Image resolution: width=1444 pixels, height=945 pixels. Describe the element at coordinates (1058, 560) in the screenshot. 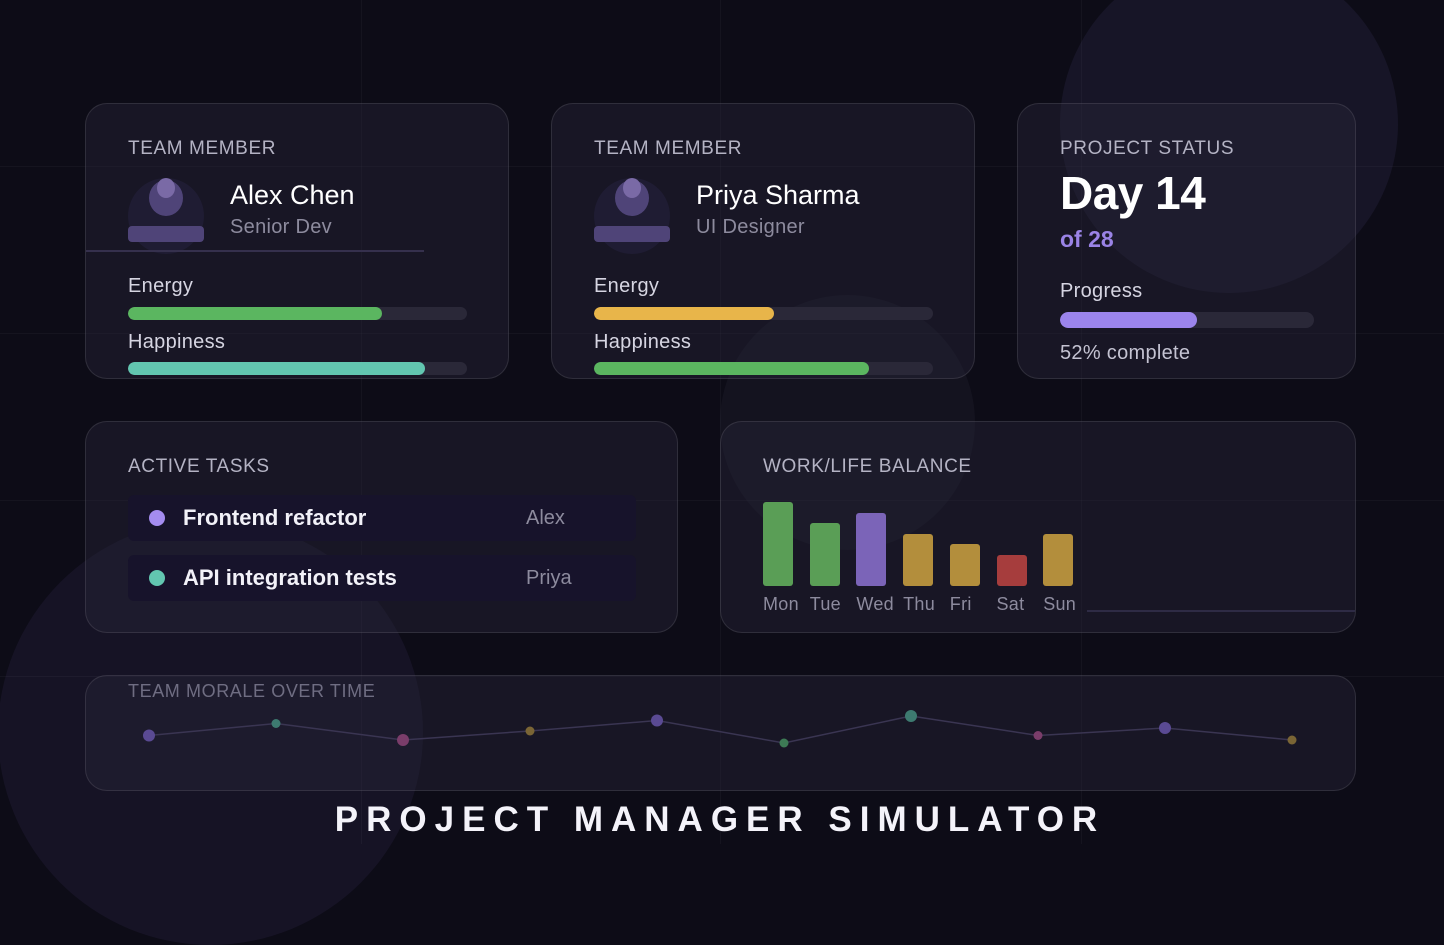

I see `balance-bar-sun` at that location.